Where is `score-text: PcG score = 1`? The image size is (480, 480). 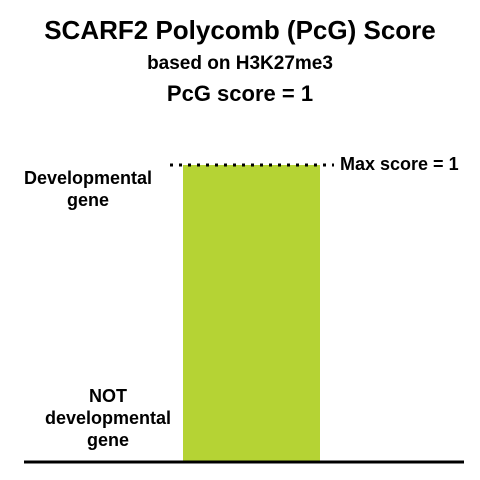 score-text: PcG score = 1 is located at coordinates (240, 93).